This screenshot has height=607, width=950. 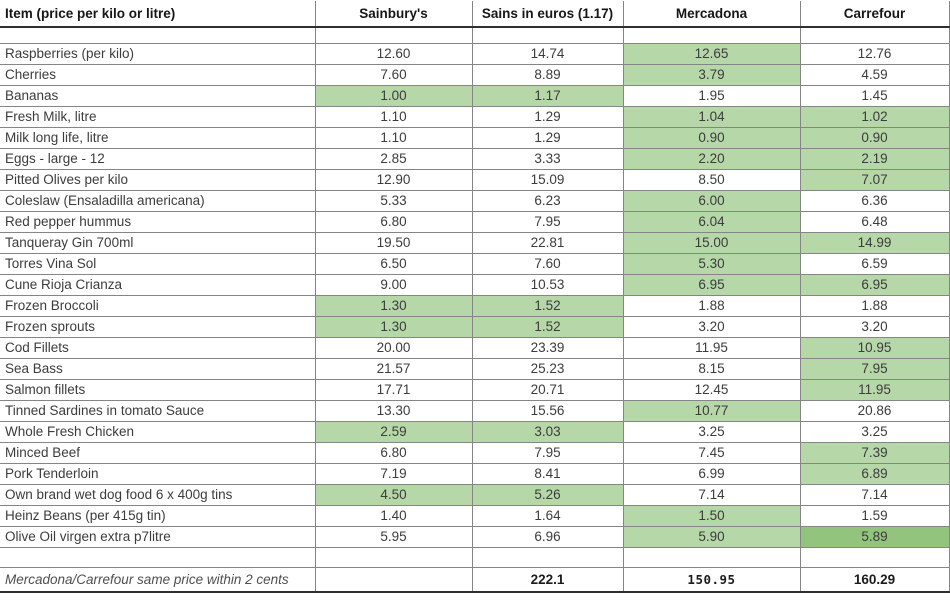 What do you see at coordinates (394, 516) in the screenshot?
I see `price-cell: 1.40` at bounding box center [394, 516].